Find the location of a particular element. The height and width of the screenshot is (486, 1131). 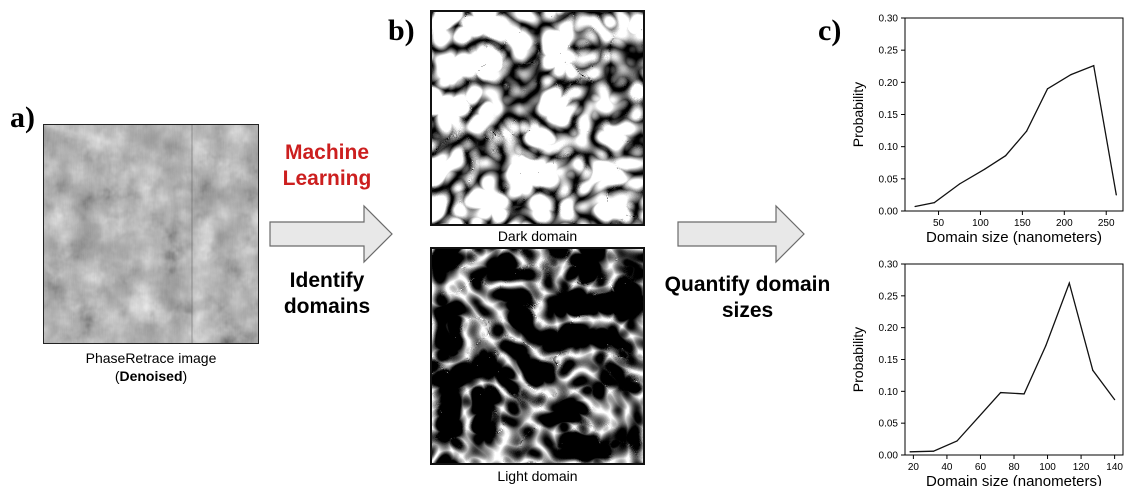

light-domain-image is located at coordinates (537, 356).